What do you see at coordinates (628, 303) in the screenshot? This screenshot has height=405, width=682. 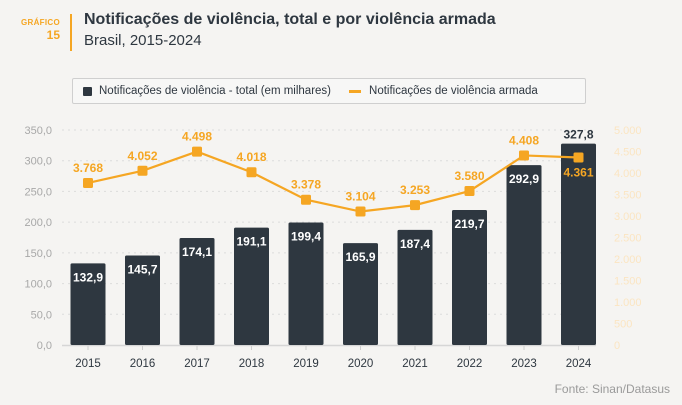 I see `right-axis-tick-label: 1.000` at bounding box center [628, 303].